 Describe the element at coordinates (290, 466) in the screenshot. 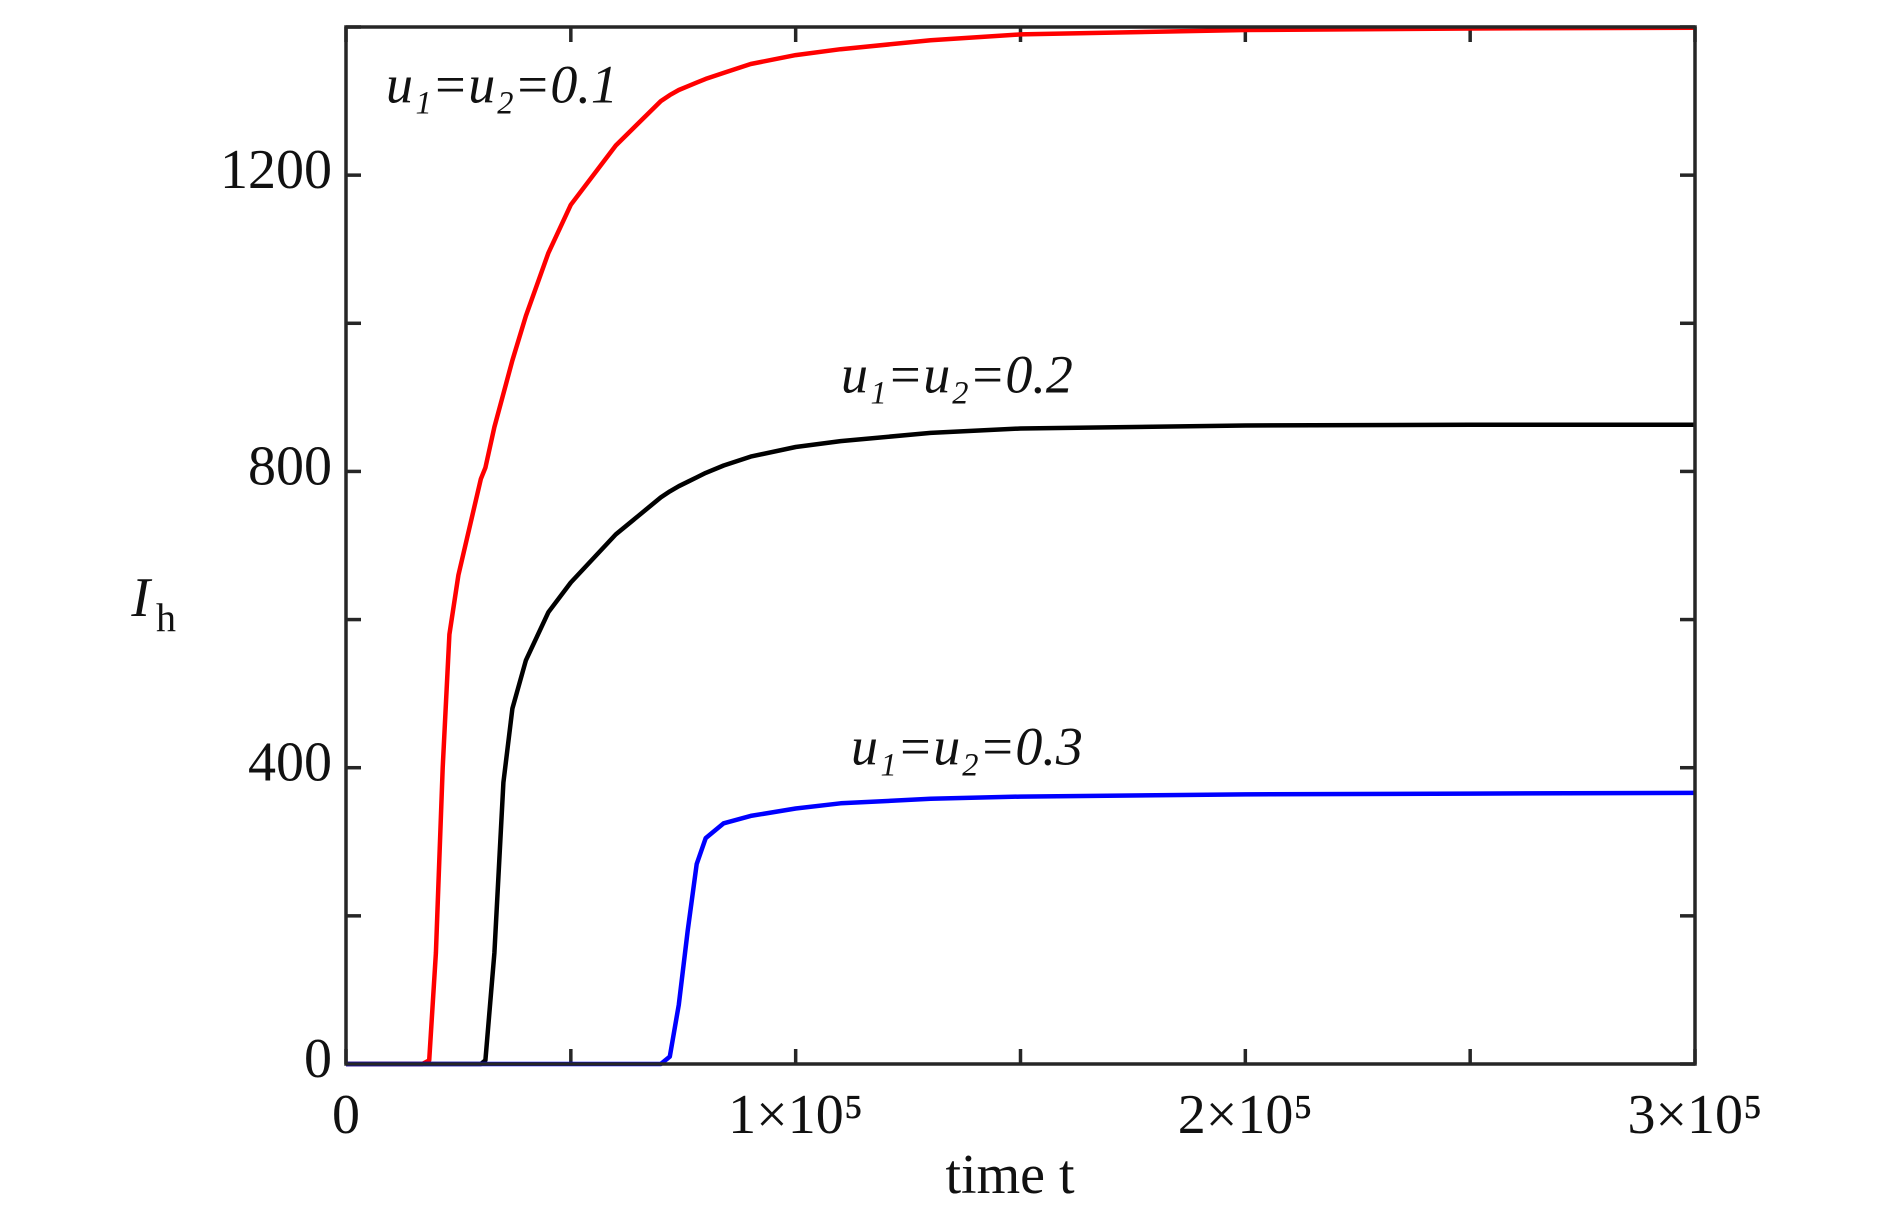

I see `y-tick-label: 800` at that location.